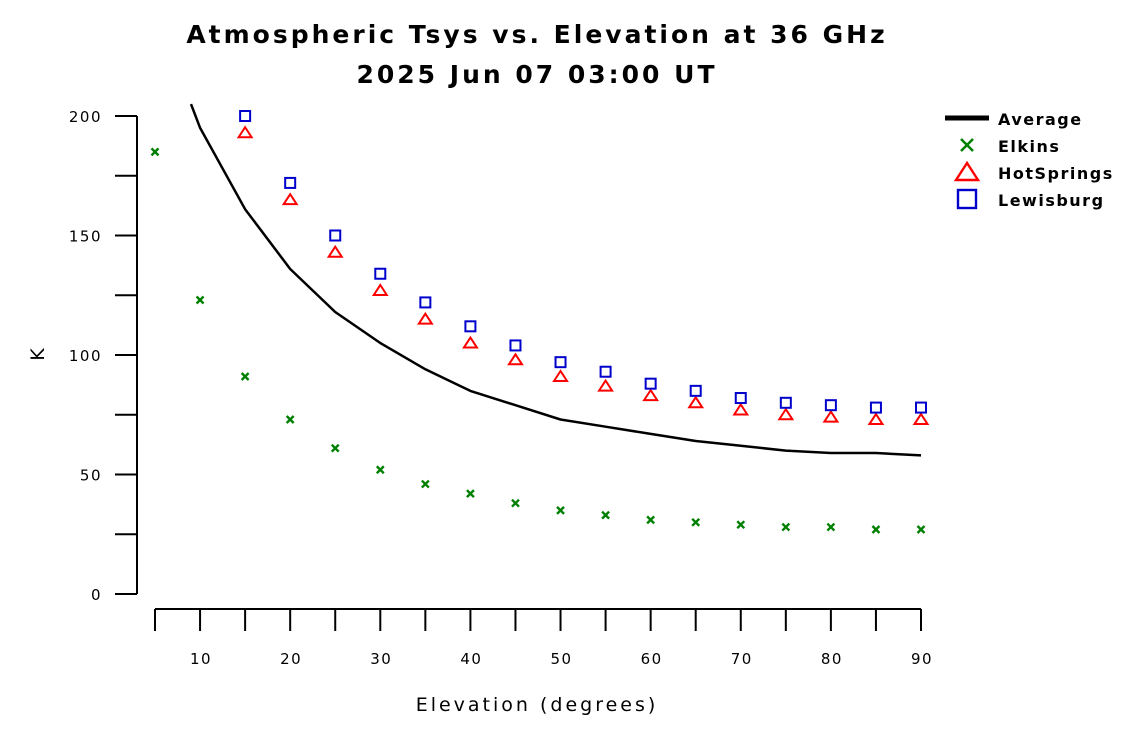  I want to click on legend-swatch-stroke, so click(967, 145).